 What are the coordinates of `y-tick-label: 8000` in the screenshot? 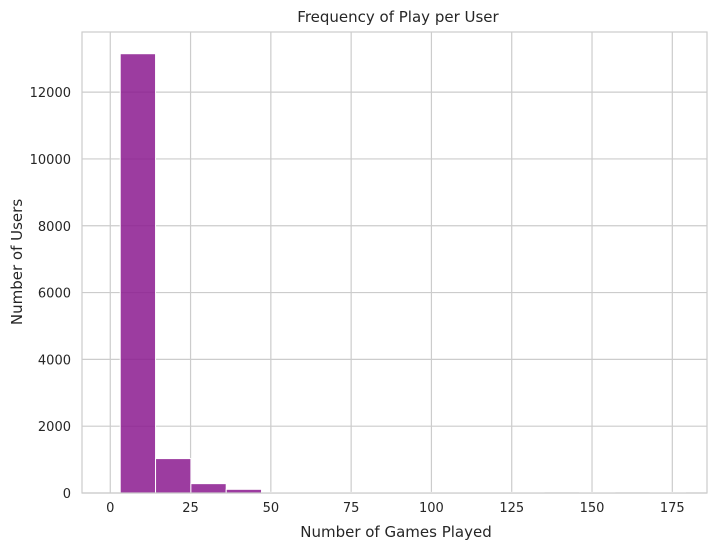 It's located at (54, 227).